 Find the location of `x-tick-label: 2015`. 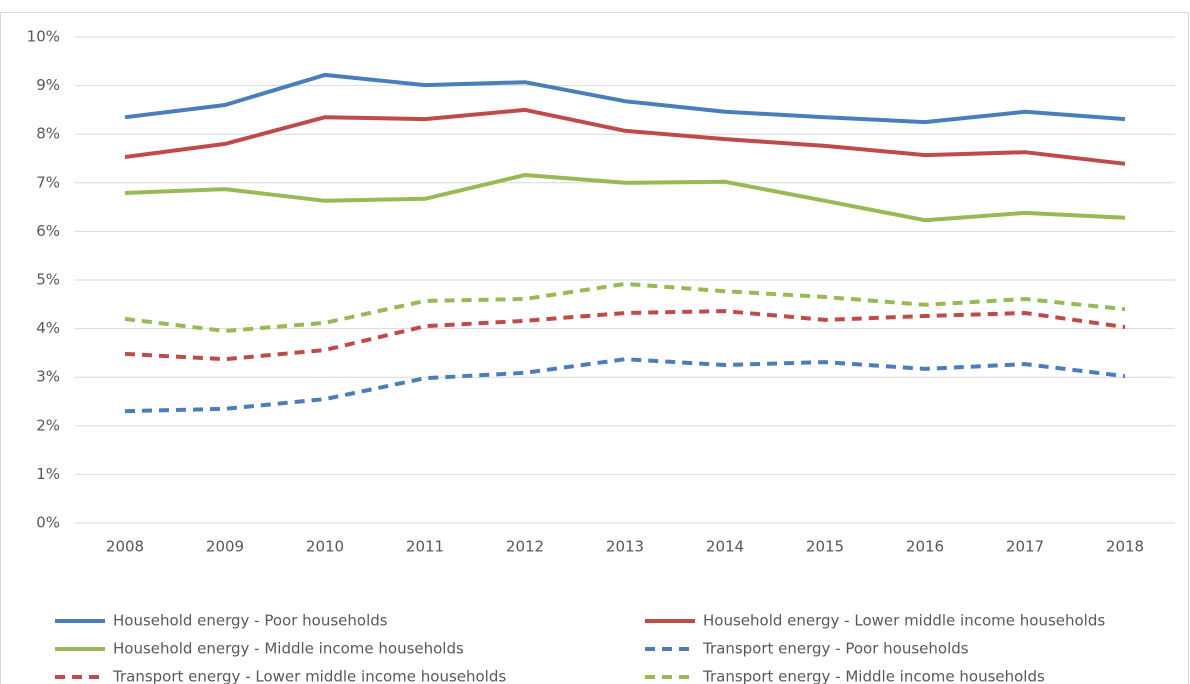

x-tick-label: 2015 is located at coordinates (825, 547).